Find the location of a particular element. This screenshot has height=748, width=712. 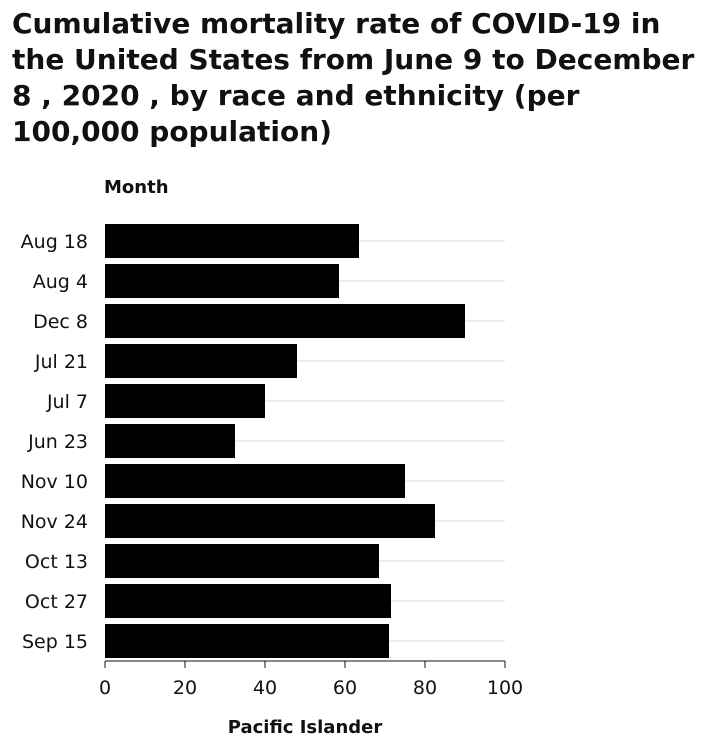

x-axis: 0 20 40 60 80 100 is located at coordinates (311, 679).